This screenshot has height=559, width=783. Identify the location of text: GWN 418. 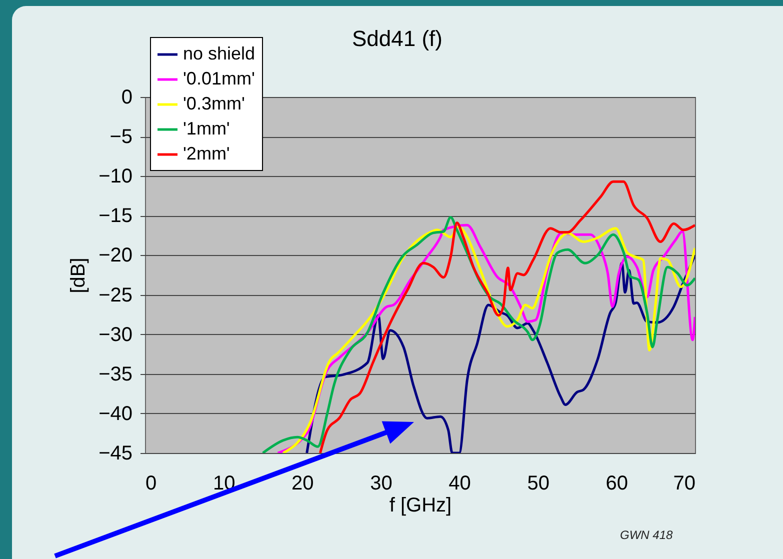
(646, 535).